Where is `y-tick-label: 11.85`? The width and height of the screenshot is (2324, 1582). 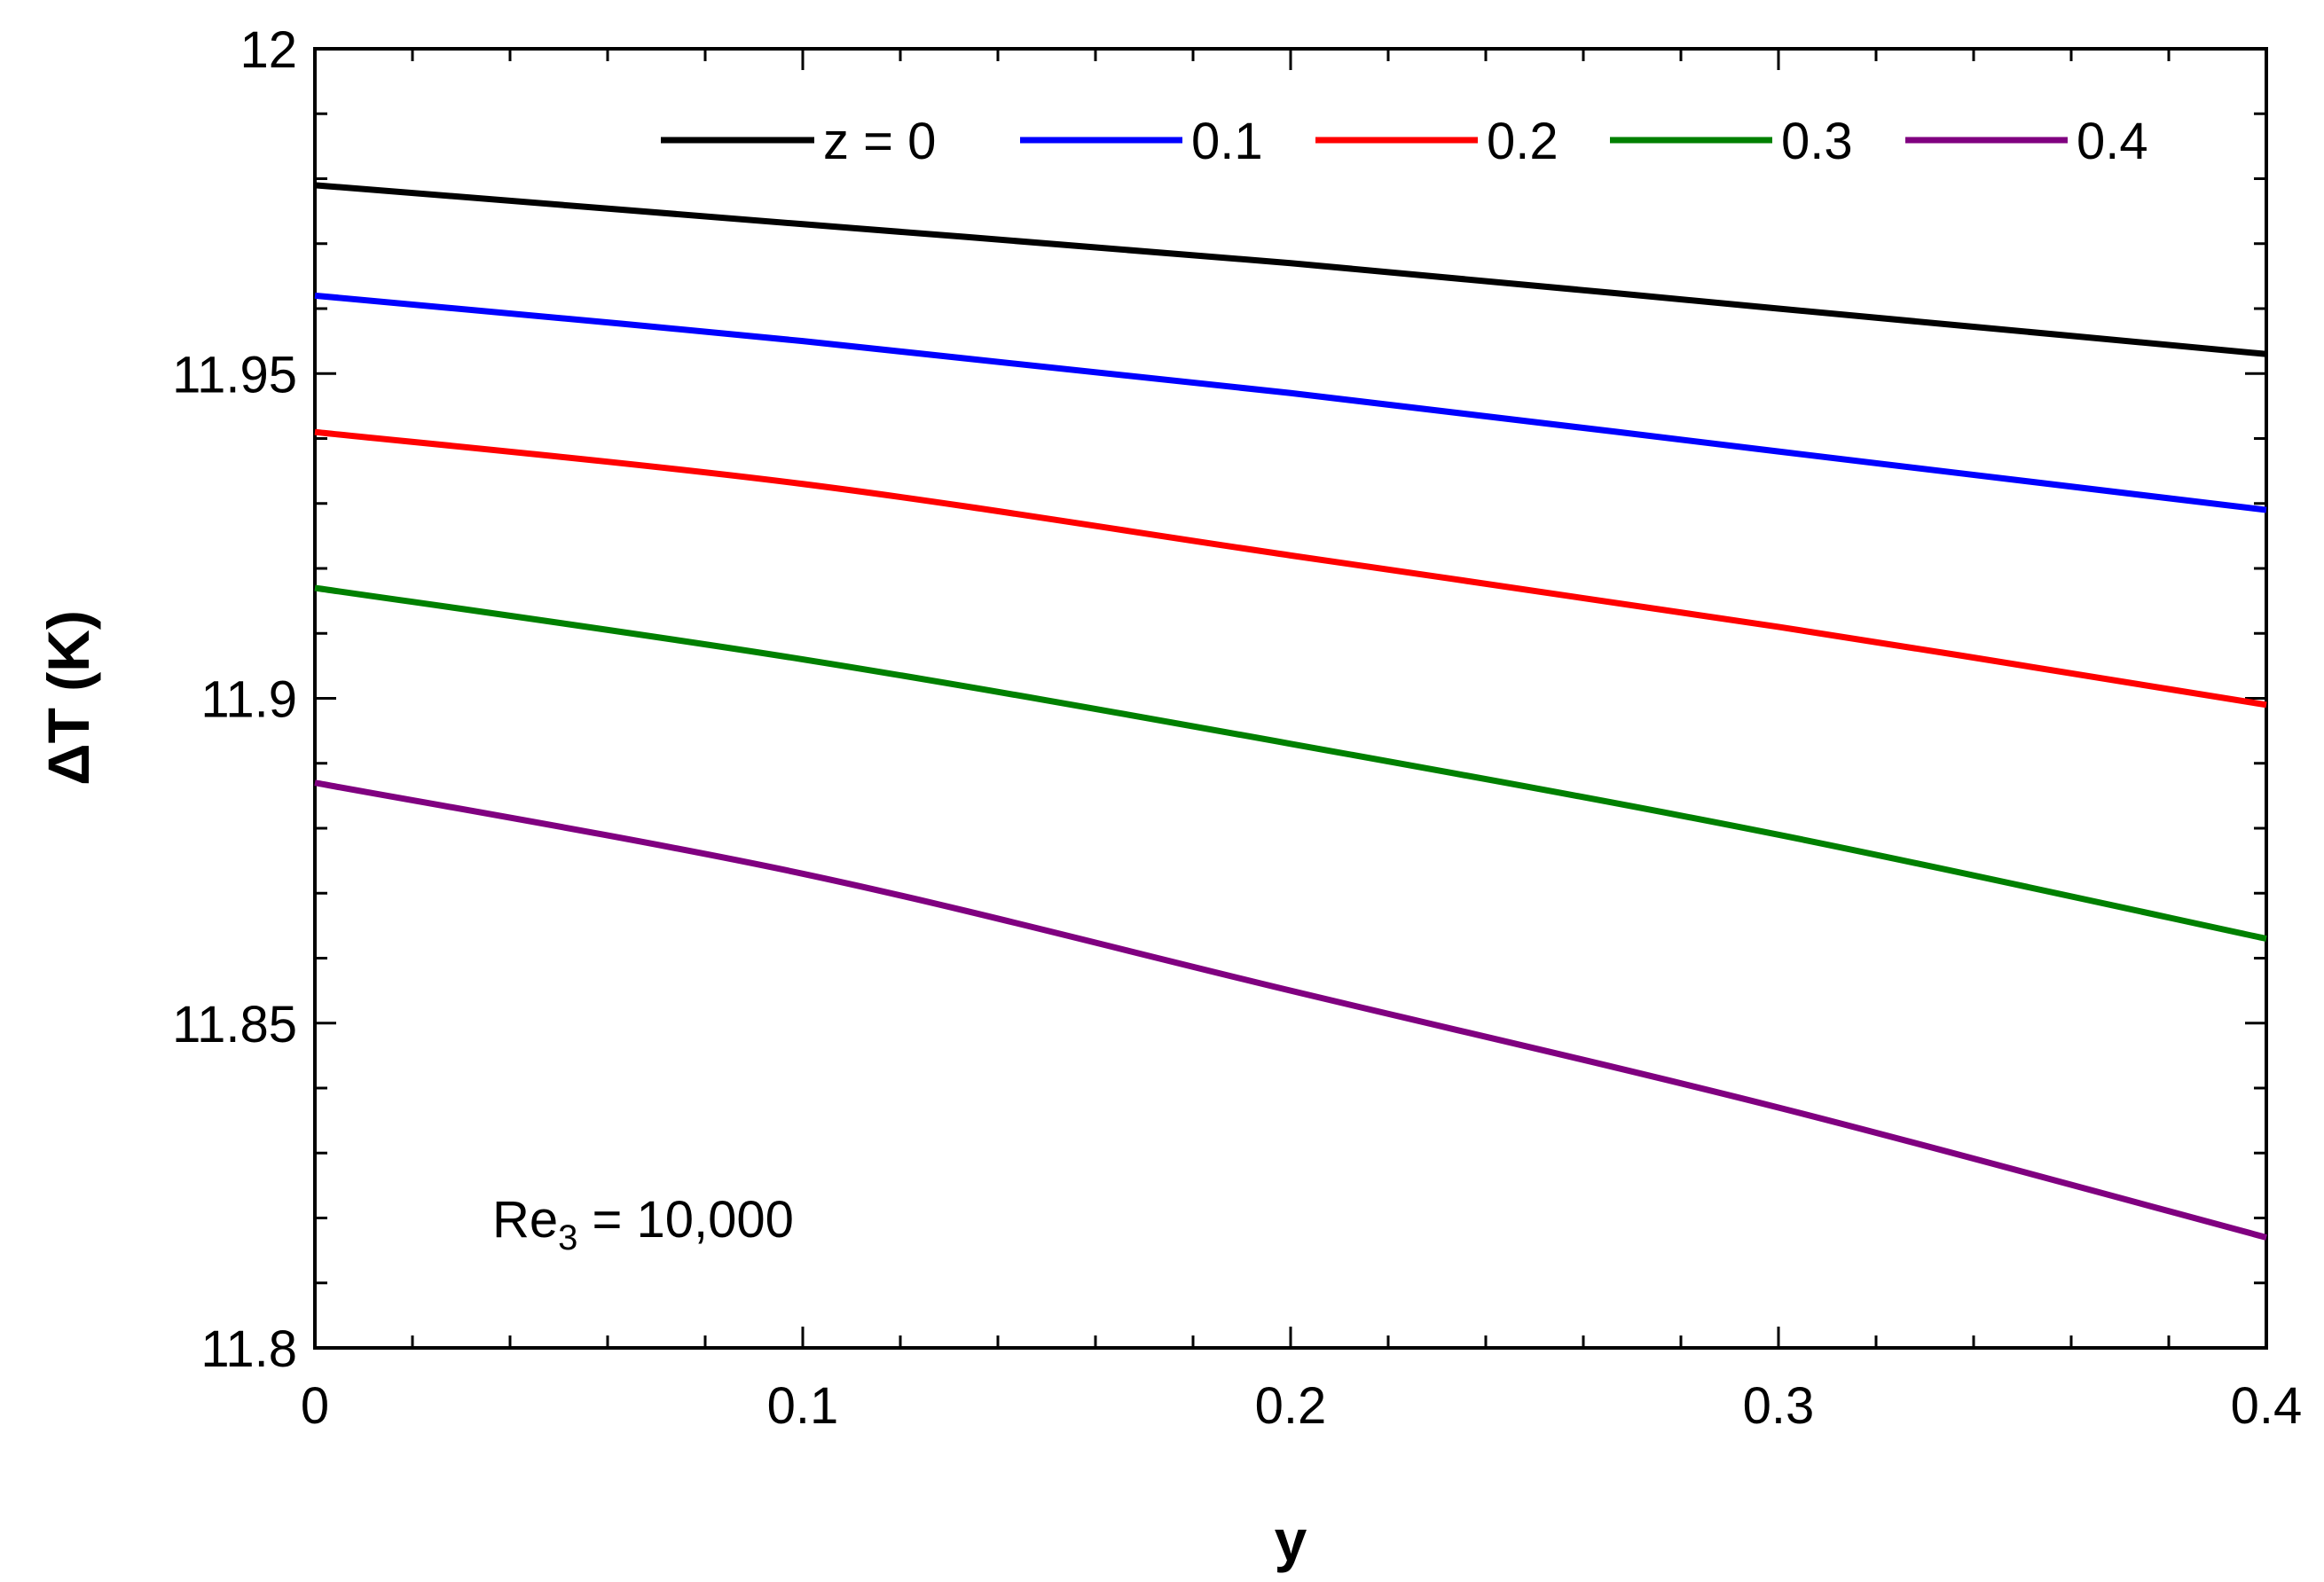 y-tick-label: 11.85 is located at coordinates (234, 1024).